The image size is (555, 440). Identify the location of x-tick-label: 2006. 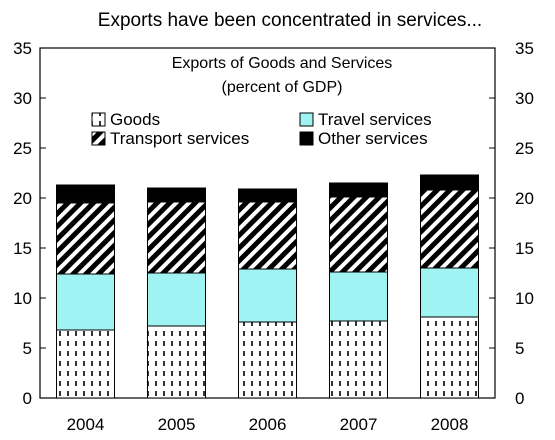
(268, 424).